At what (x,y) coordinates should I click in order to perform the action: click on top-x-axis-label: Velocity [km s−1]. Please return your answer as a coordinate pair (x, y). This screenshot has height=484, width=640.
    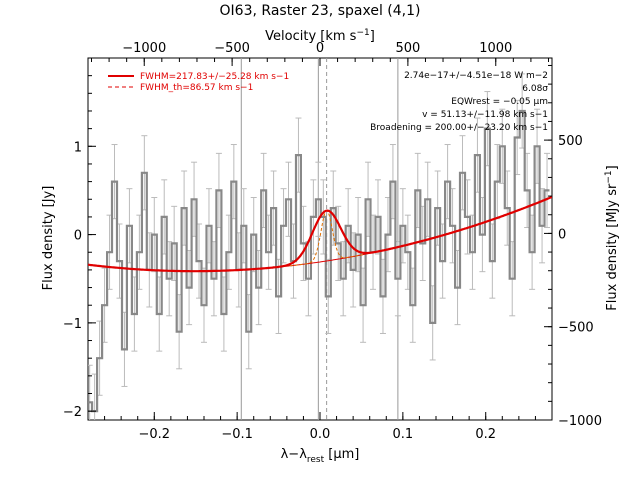
    Looking at the image, I should click on (320, 36).